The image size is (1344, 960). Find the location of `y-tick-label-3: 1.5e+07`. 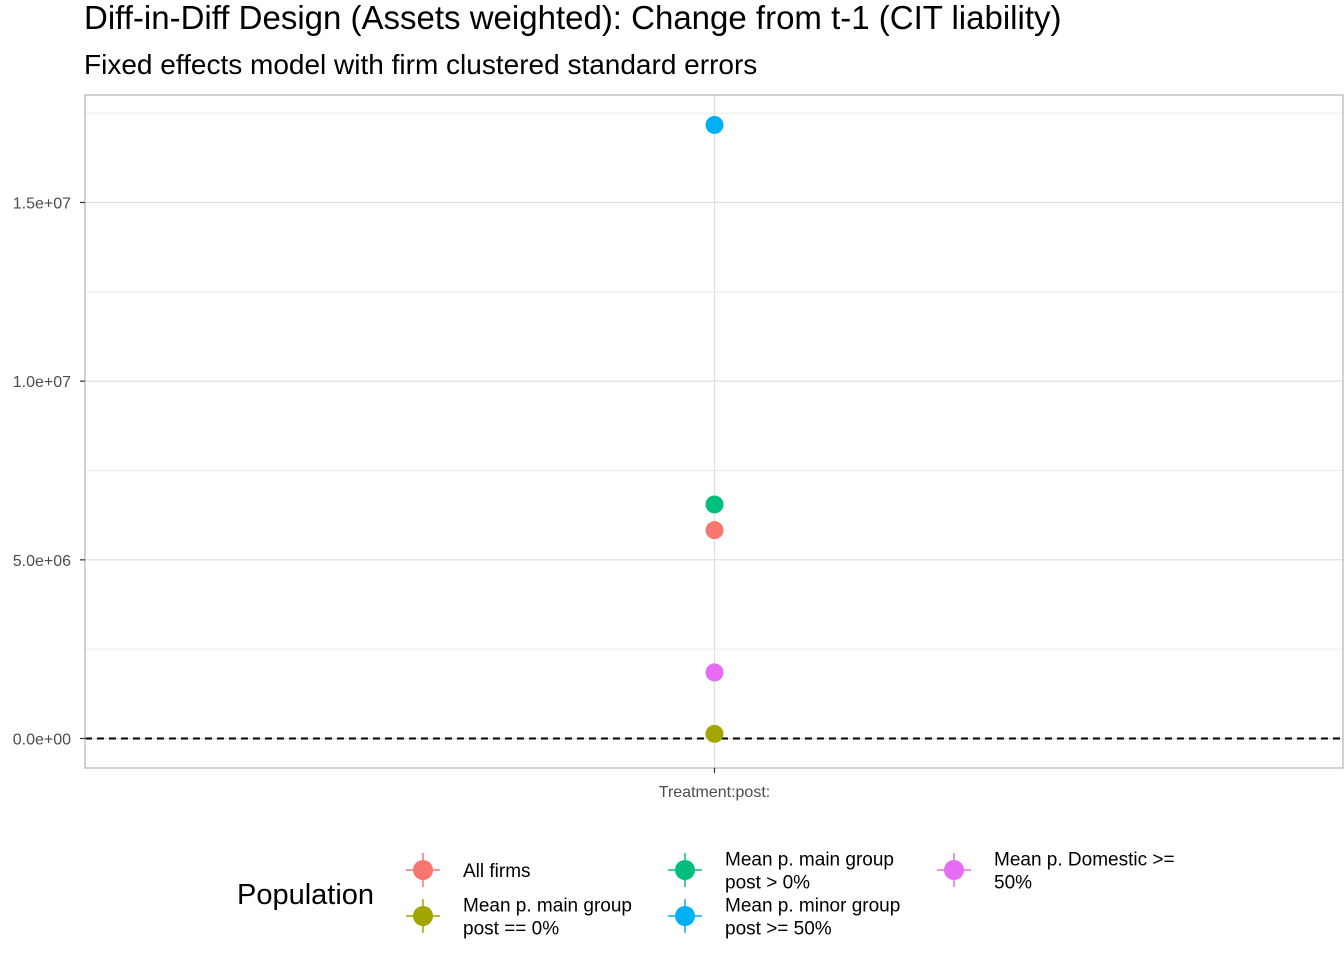

y-tick-label-3: 1.5e+07 is located at coordinates (42, 204).